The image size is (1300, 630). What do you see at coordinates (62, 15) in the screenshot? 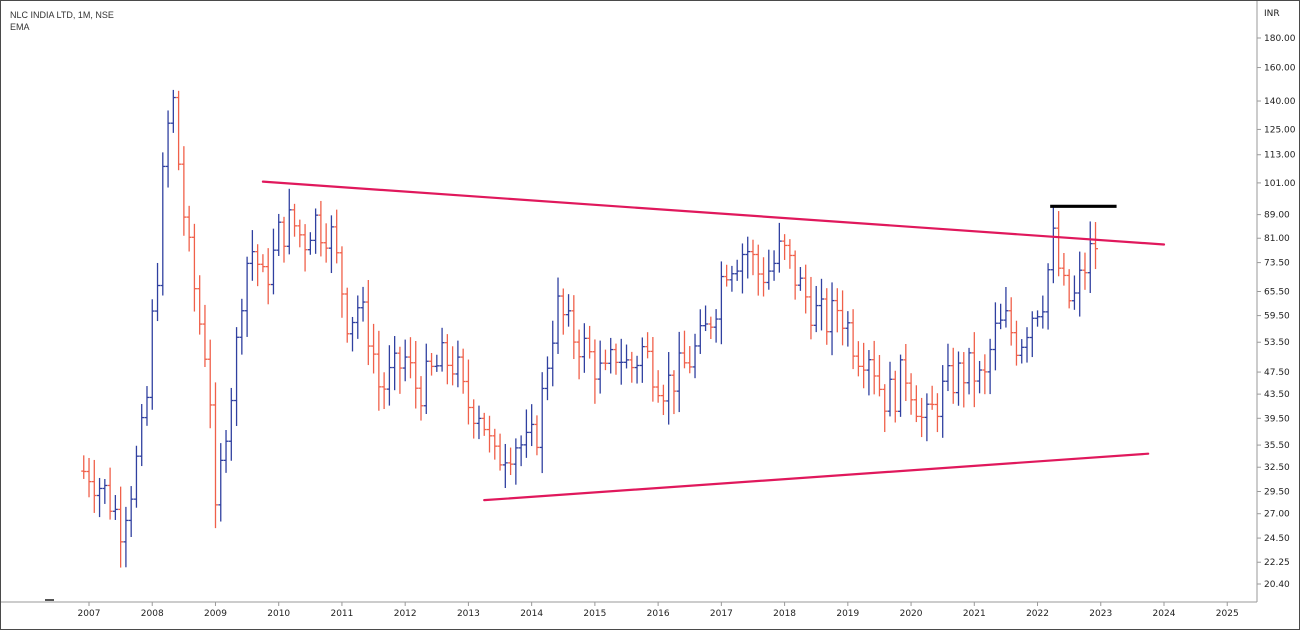
I see `symbol-label: NLC INDIA LTD, 1M, NSE` at bounding box center [62, 15].